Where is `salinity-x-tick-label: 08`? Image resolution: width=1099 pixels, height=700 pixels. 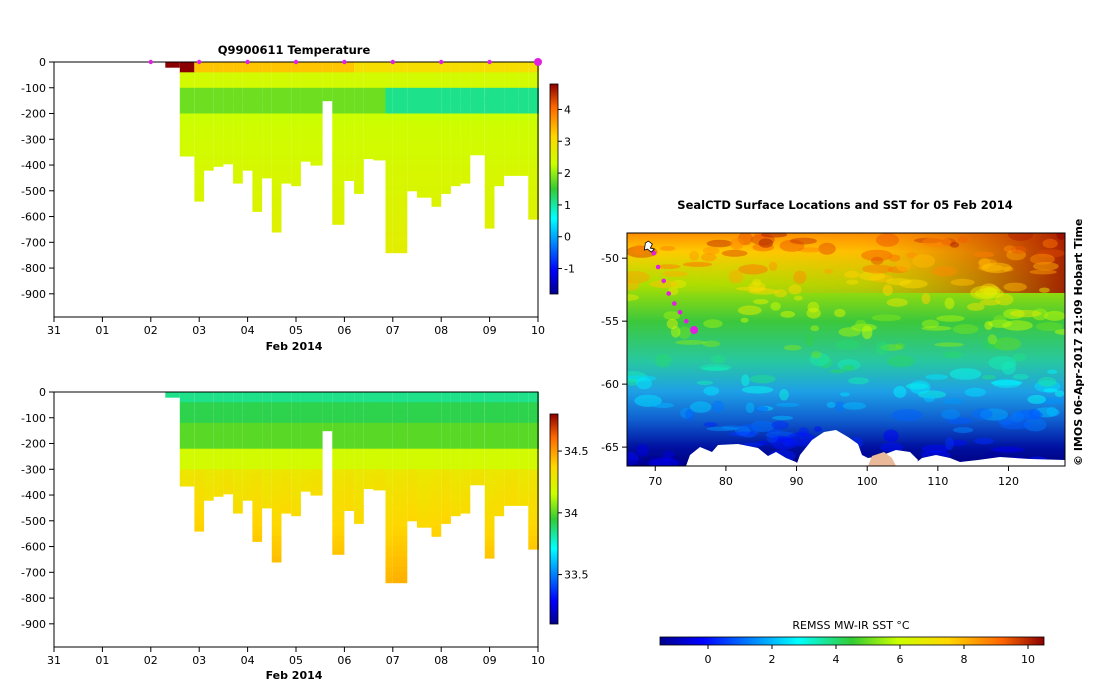 salinity-x-tick-label: 08 is located at coordinates (441, 660).